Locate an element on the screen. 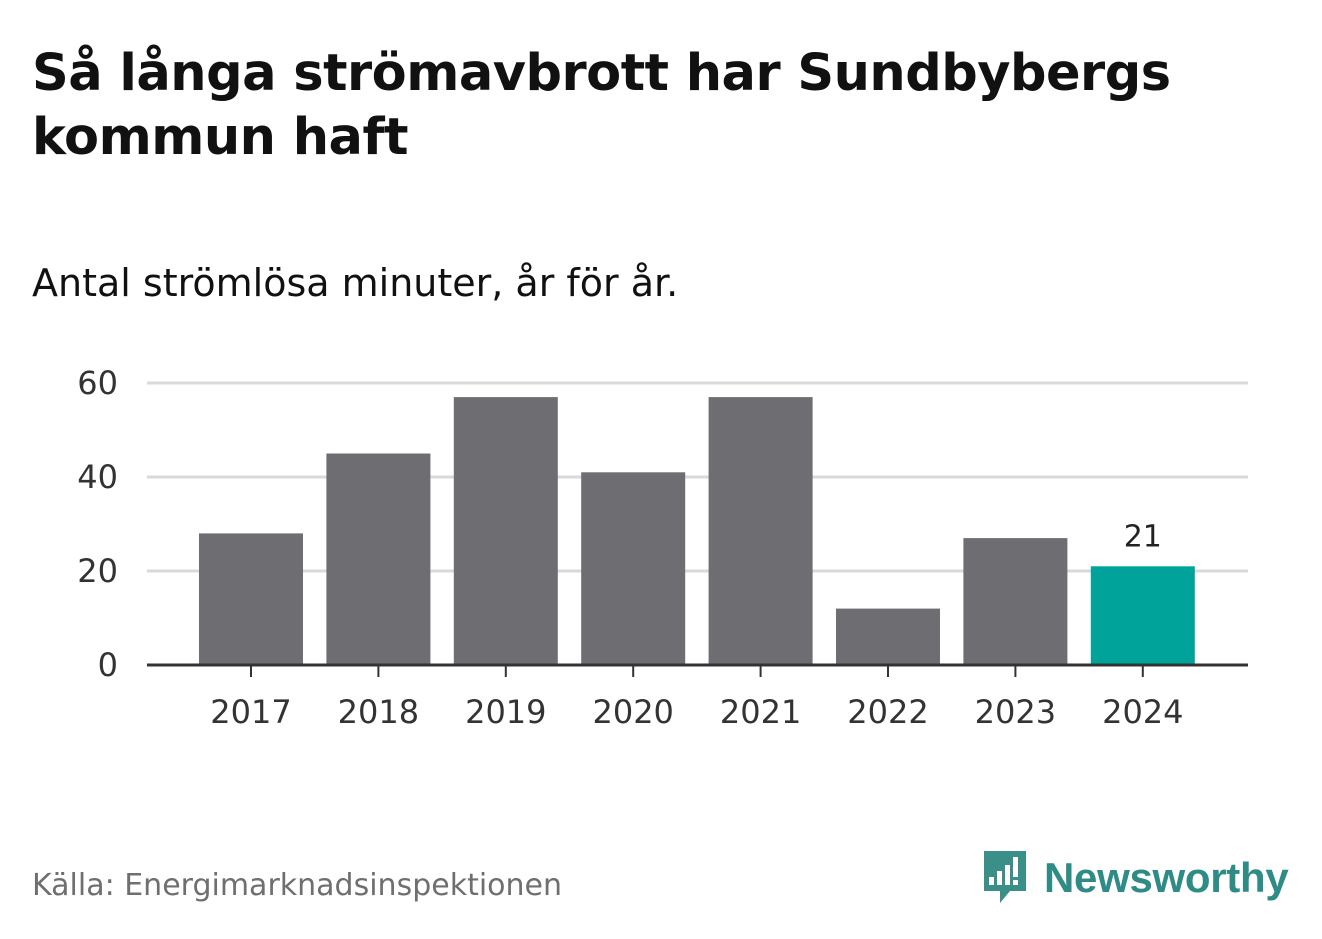  chart-subtitle: Antal strömlösa minuter, år för år. is located at coordinates (355, 283).